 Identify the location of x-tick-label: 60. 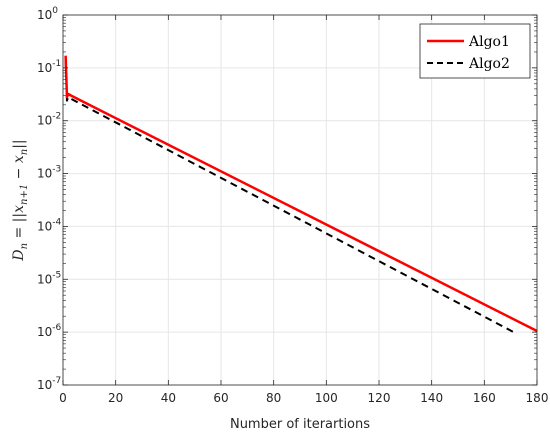
(220, 398).